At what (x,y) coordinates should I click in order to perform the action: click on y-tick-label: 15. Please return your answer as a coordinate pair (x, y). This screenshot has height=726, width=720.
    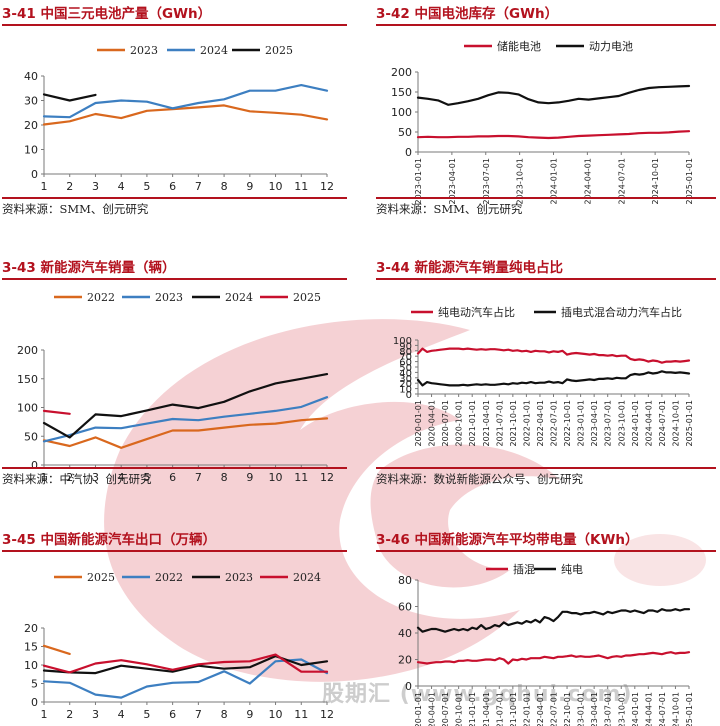
    Looking at the image, I should click on (31, 647).